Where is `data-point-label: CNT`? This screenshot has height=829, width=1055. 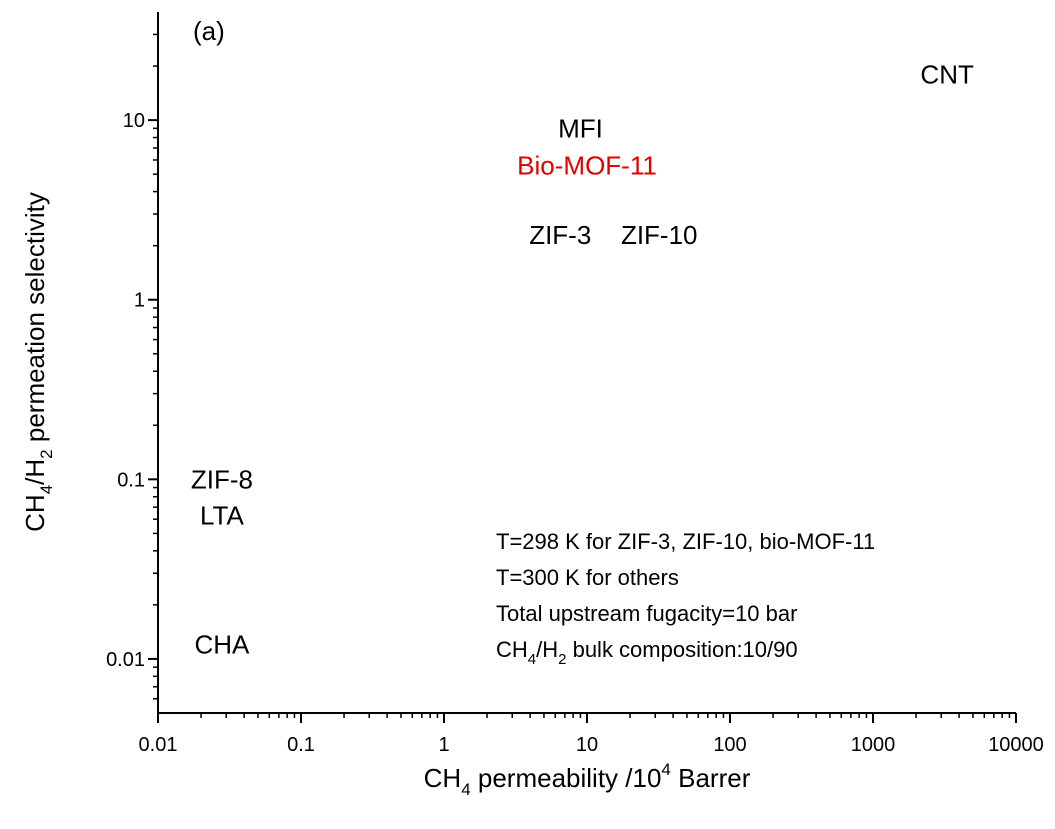
data-point-label: CNT is located at coordinates (947, 74).